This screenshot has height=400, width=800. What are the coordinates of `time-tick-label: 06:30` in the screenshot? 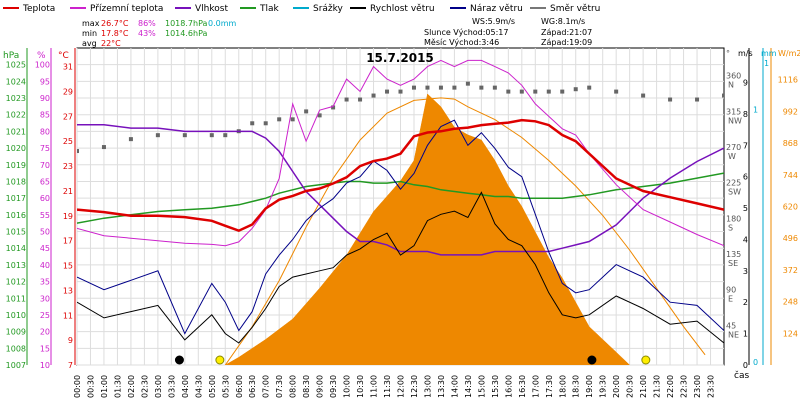 It's located at (252, 386).